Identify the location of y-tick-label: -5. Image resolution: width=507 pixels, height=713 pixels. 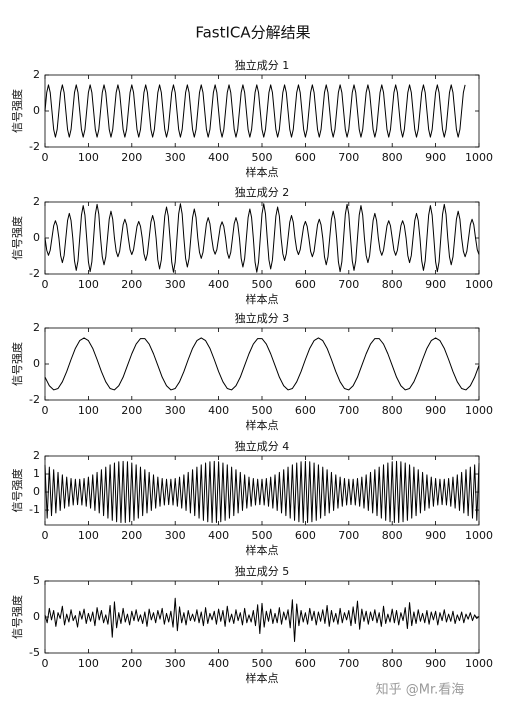
(34, 652).